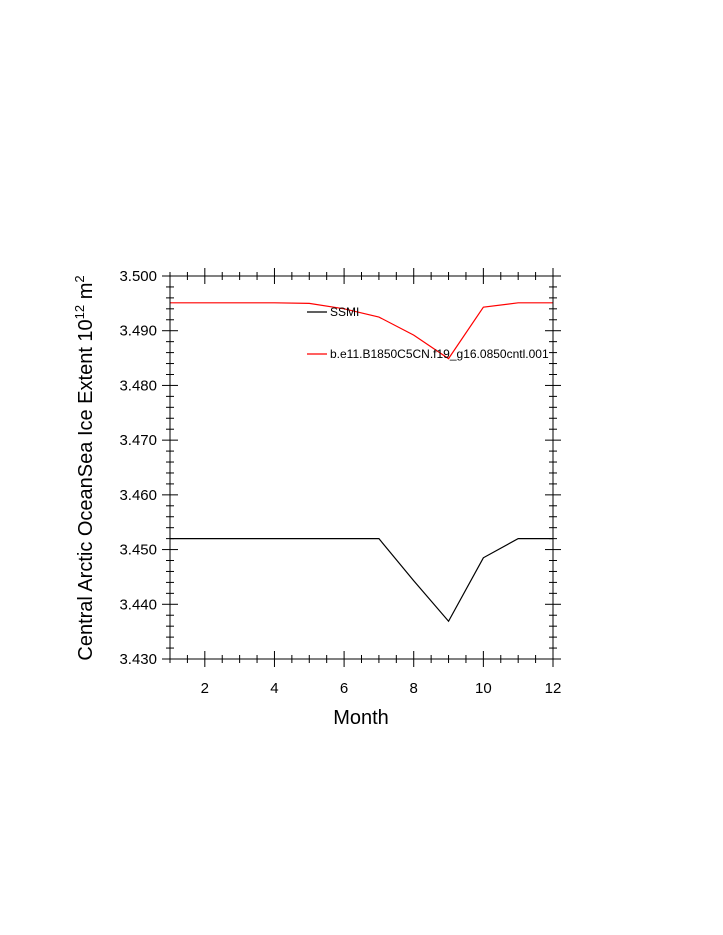 This screenshot has height=935, width=723. Describe the element at coordinates (138, 468) in the screenshot. I see `y-tick-labels: 3.430 3.440 3.450 3.460 3.470 3.480 3.490 3.500` at that location.